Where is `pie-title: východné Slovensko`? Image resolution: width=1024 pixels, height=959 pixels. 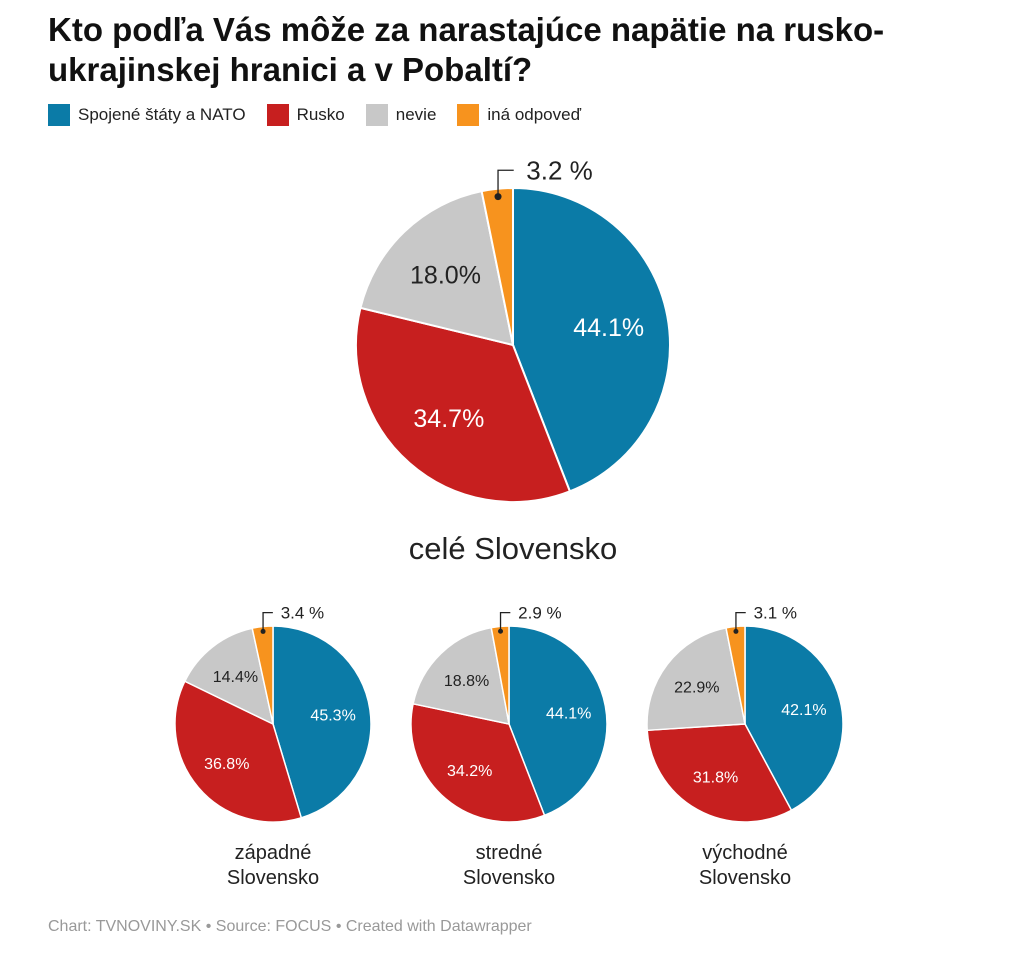
pie-title: východné Slovensko is located at coordinates (745, 865).